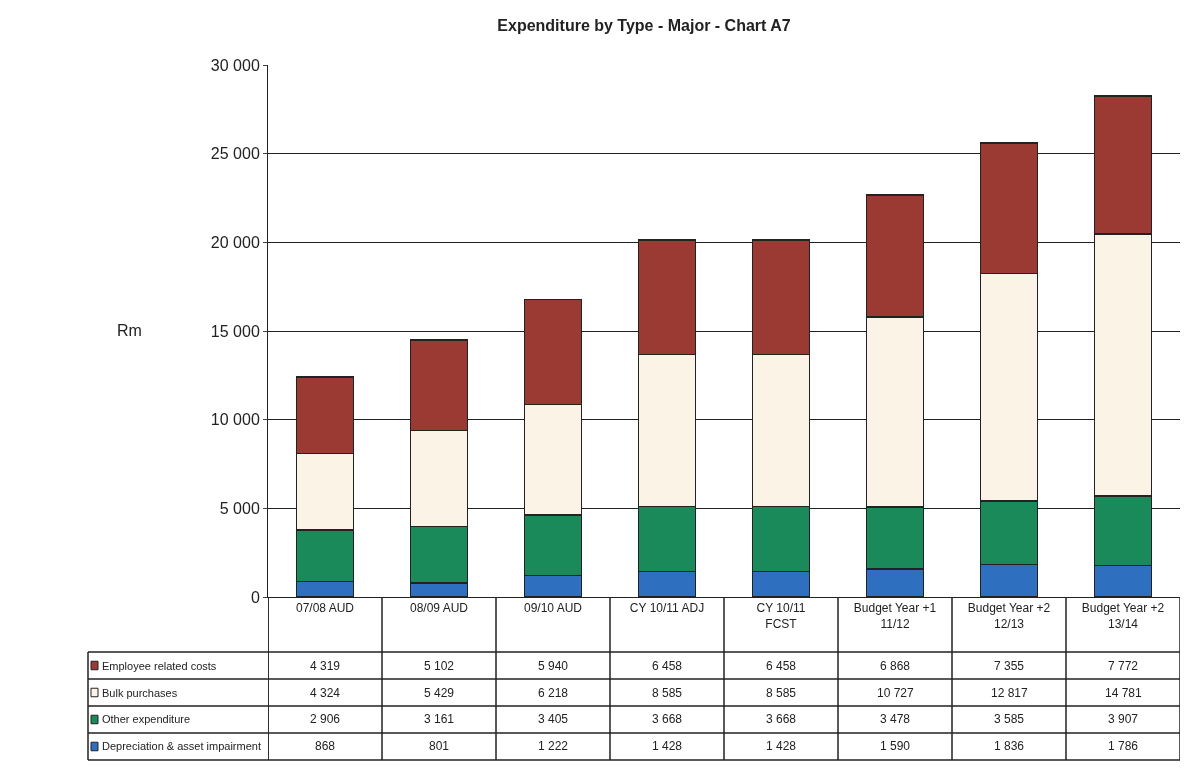 Image resolution: width=1185 pixels, height=773 pixels. What do you see at coordinates (235, 242) in the screenshot?
I see `y-tick-label: 20 000` at bounding box center [235, 242].